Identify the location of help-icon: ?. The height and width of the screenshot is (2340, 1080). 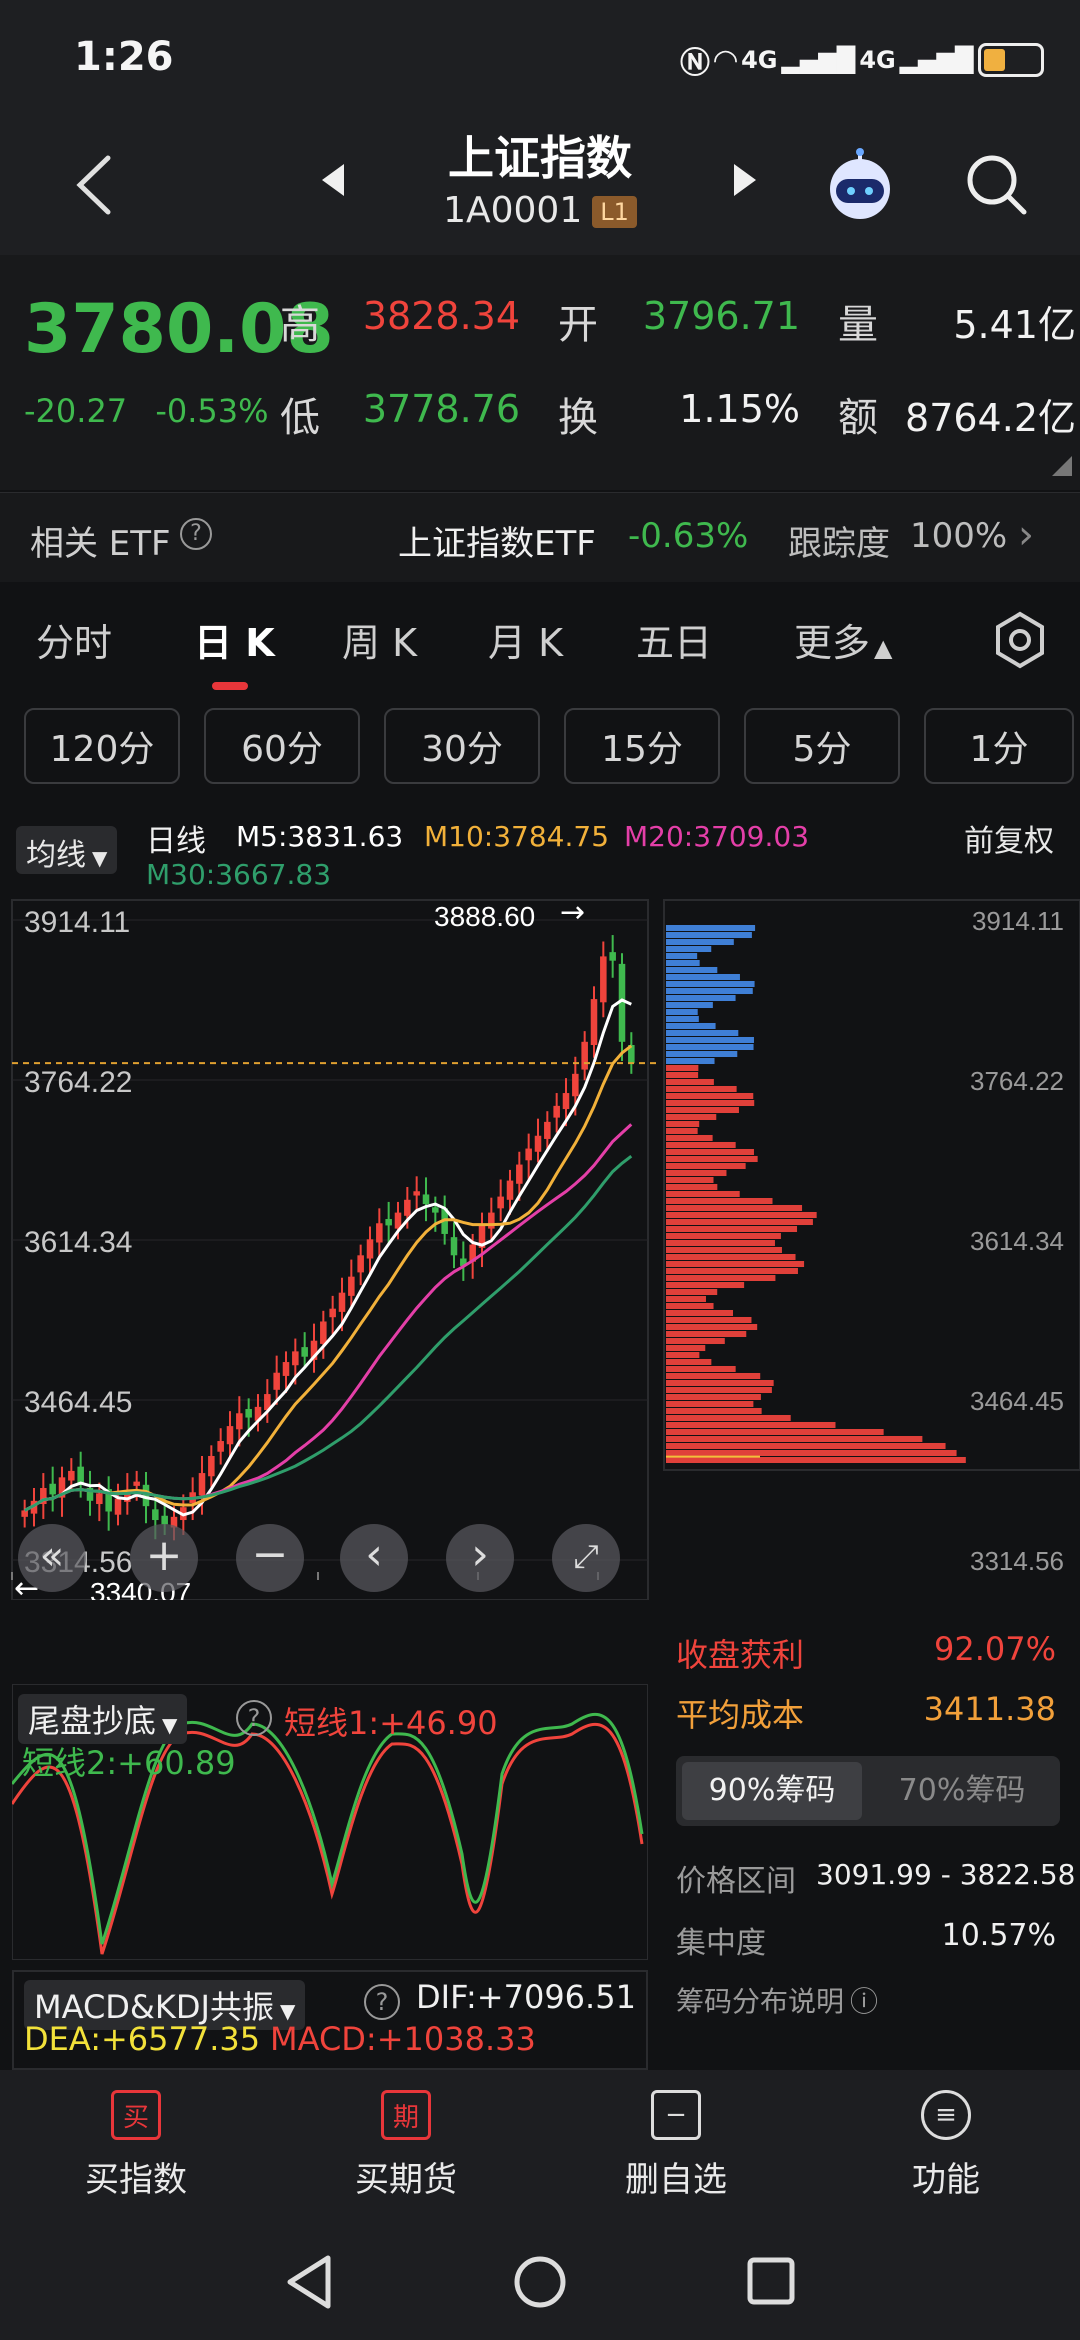
(196, 534).